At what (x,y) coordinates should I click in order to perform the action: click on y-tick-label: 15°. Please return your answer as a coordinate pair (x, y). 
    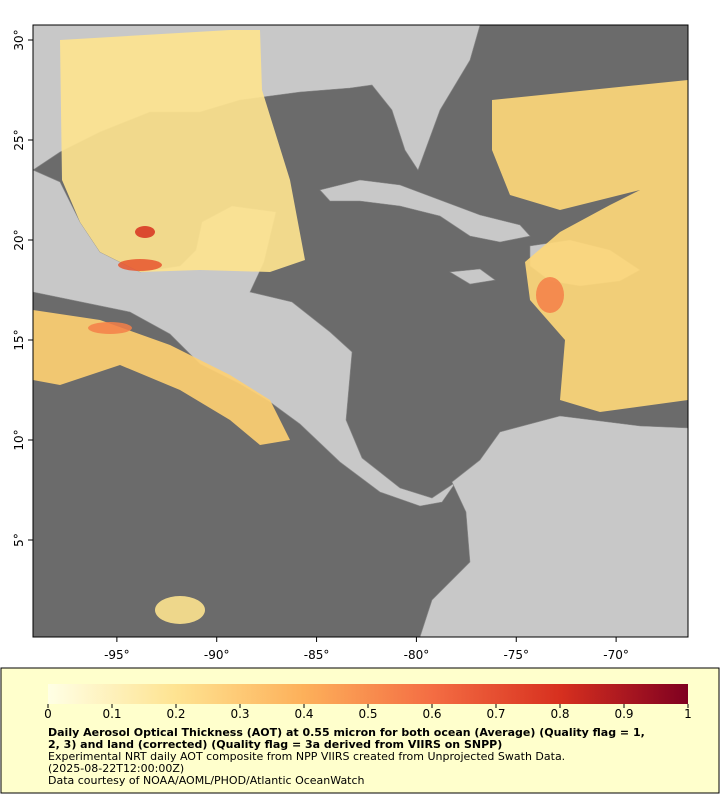
    Looking at the image, I should click on (19, 339).